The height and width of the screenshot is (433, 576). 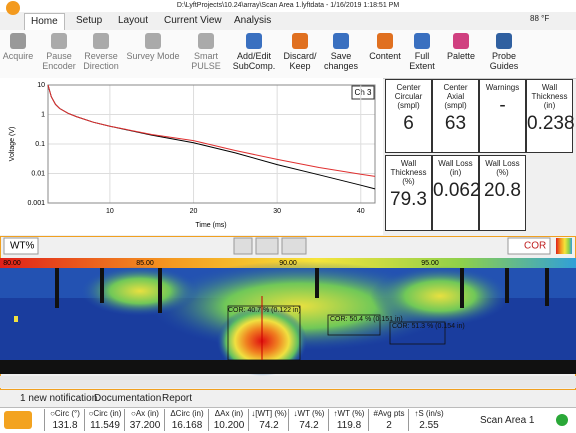 I want to click on button-label: Smart, so click(x=205, y=56).